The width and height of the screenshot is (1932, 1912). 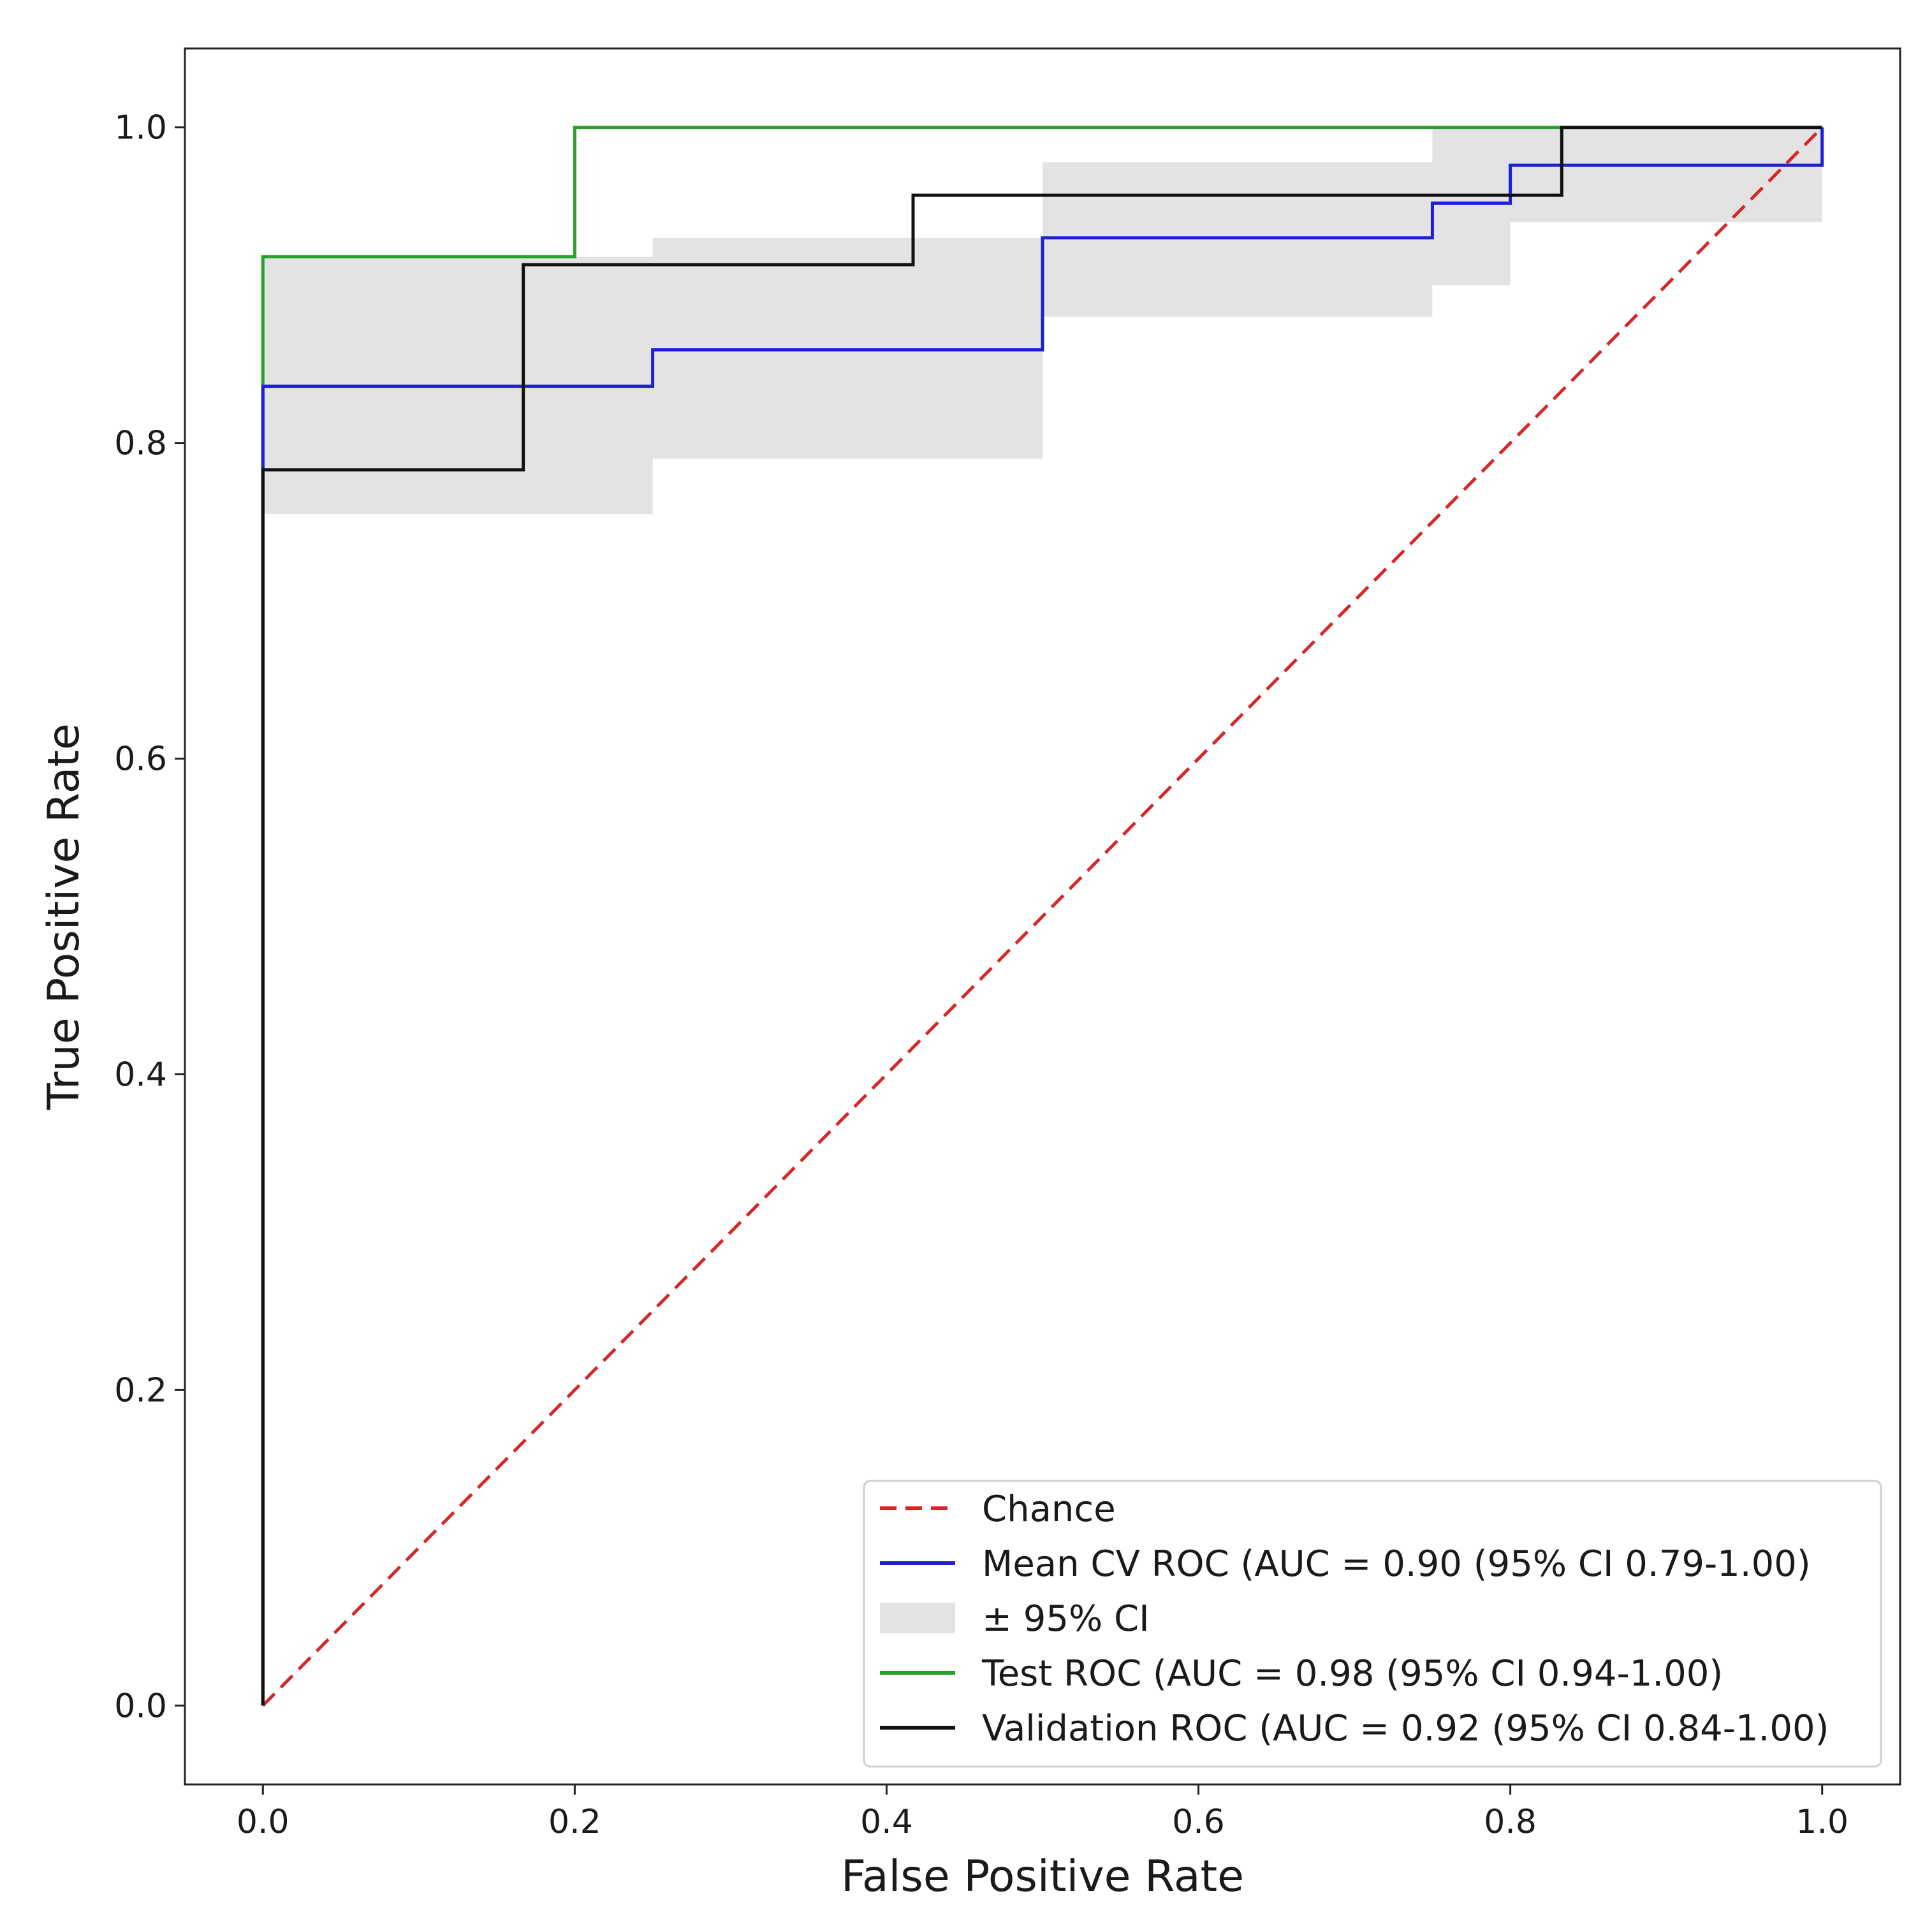 I want to click on legend-entry: Test ROC (AUC = 0.98 (95% CI 0.94-1.00), so click(x=1301, y=1674).